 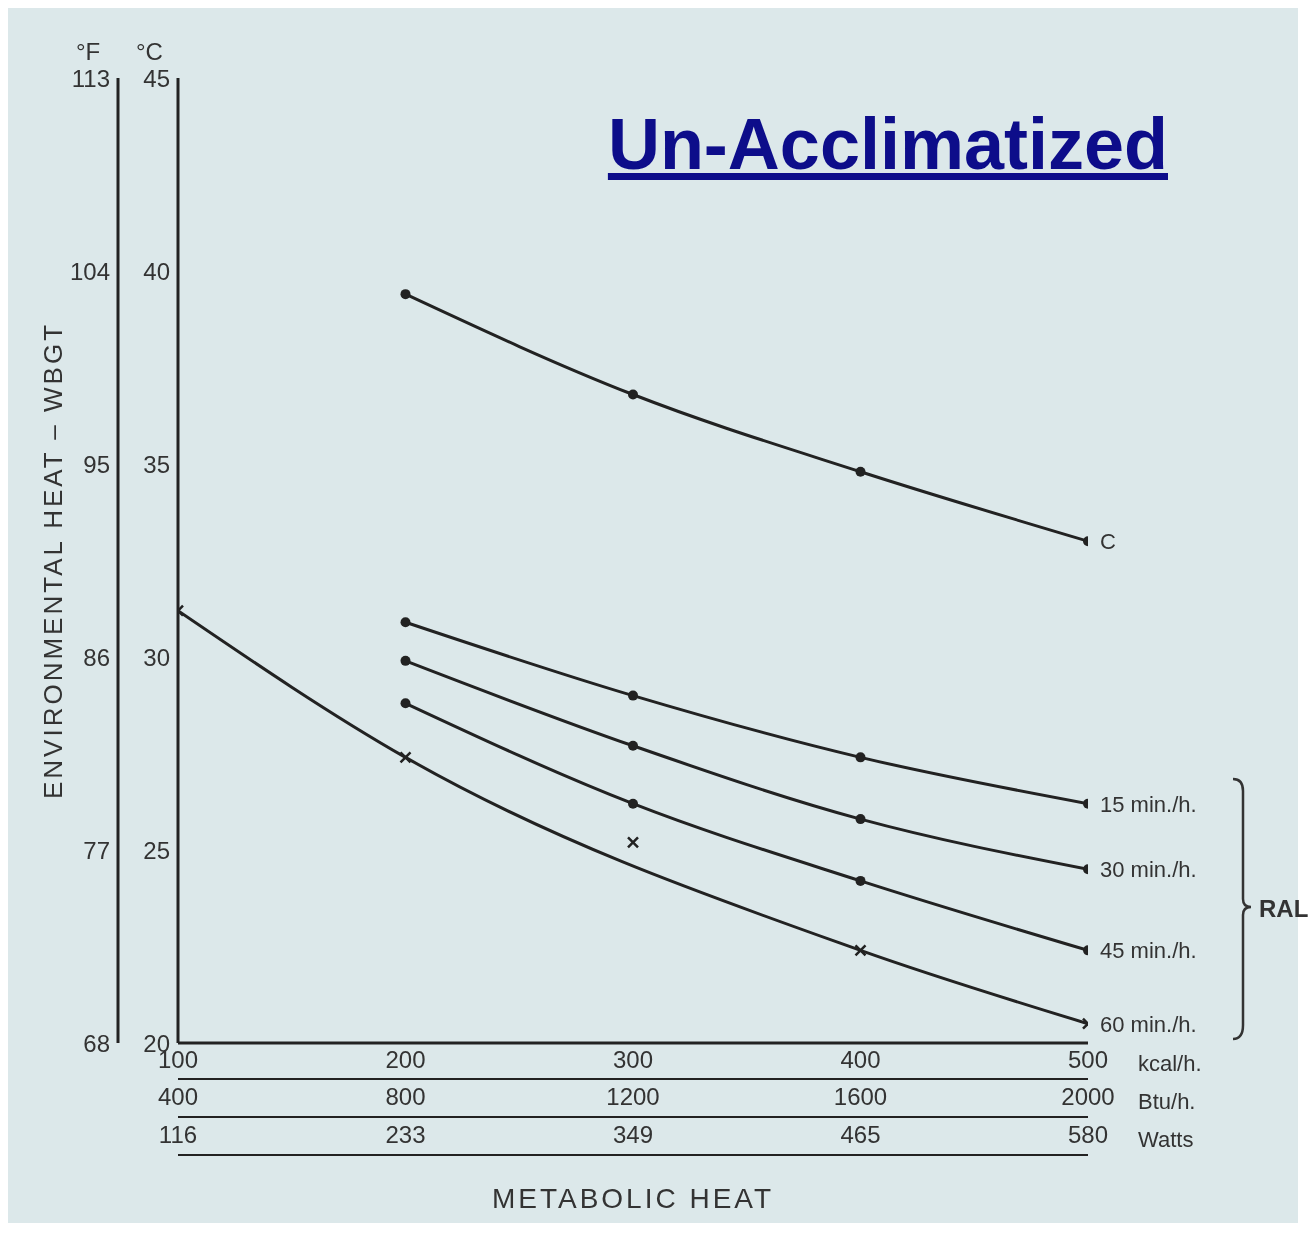 What do you see at coordinates (633, 1096) in the screenshot?
I see `x2-tick-label: 1200` at bounding box center [633, 1096].